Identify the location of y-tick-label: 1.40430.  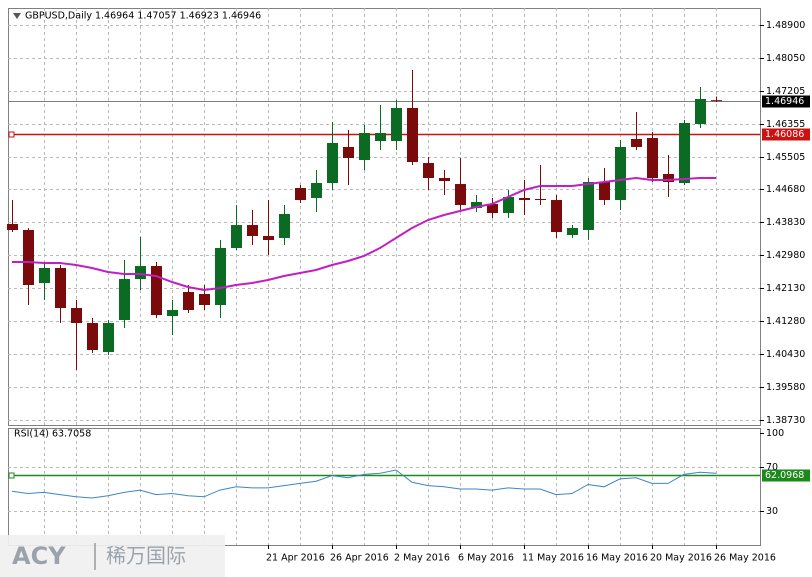
(785, 354).